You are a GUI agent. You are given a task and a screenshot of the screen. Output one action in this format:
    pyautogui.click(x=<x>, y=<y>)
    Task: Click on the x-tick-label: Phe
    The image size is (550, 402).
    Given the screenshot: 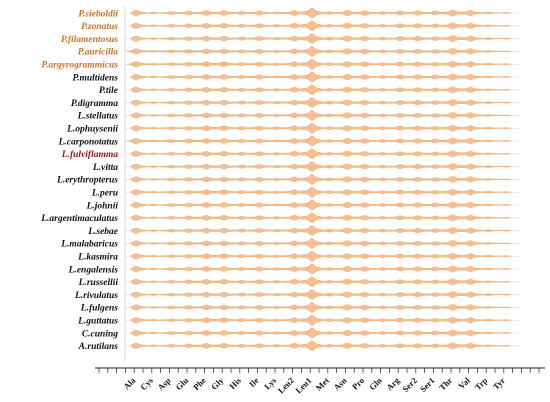 What is the action you would take?
    pyautogui.click(x=199, y=383)
    